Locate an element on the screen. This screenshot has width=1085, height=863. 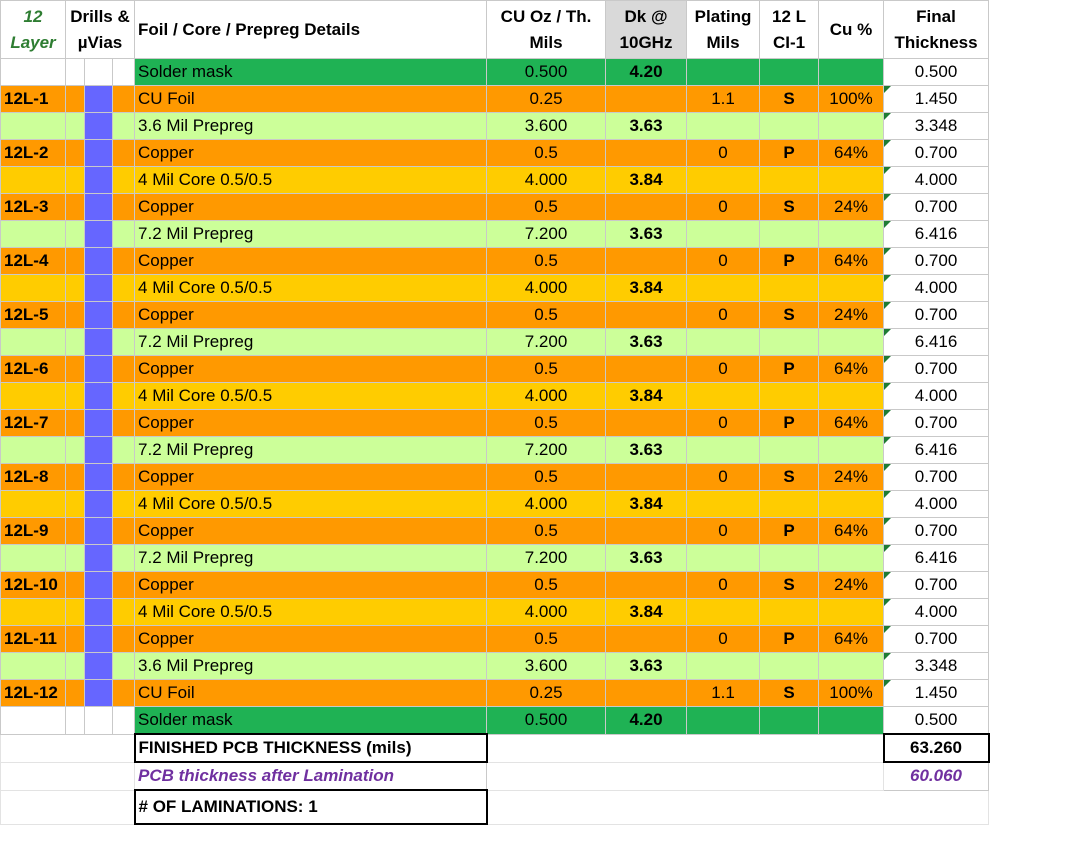
layer-name: 12L-11 is located at coordinates (33, 639).